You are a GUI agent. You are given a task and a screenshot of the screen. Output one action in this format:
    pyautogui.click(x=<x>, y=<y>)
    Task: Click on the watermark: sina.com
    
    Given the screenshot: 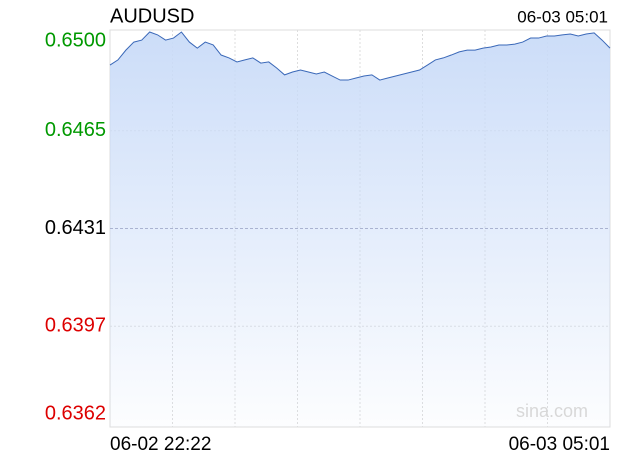 What is the action you would take?
    pyautogui.click(x=552, y=411)
    